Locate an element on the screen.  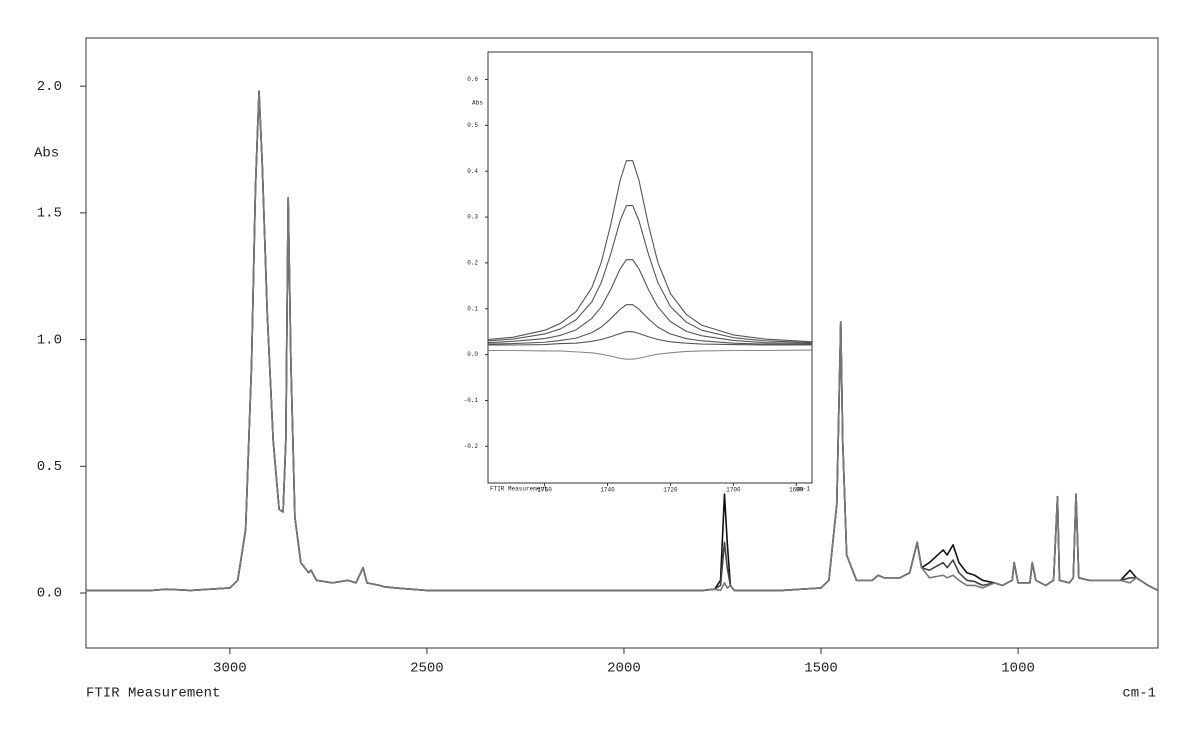
x-tick-label: 1740 is located at coordinates (607, 490).